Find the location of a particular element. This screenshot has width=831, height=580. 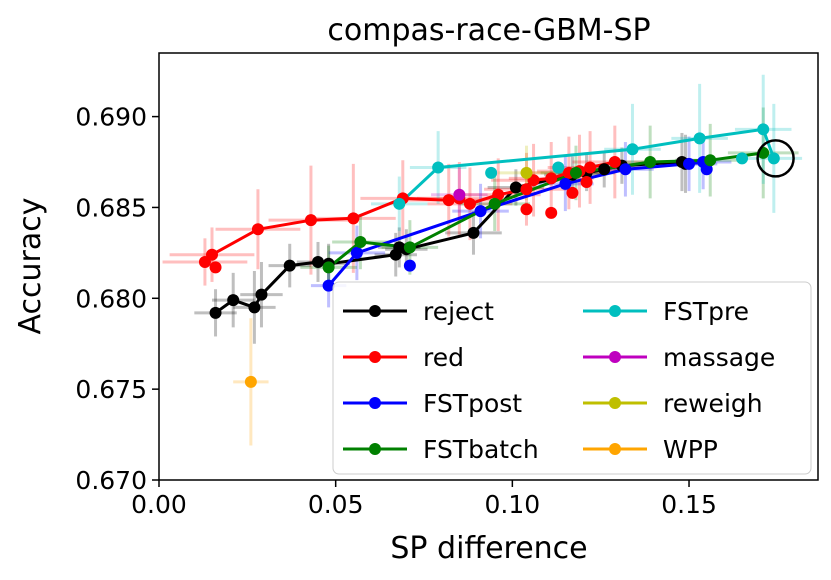

legend-massage-label: massage is located at coordinates (719, 357).